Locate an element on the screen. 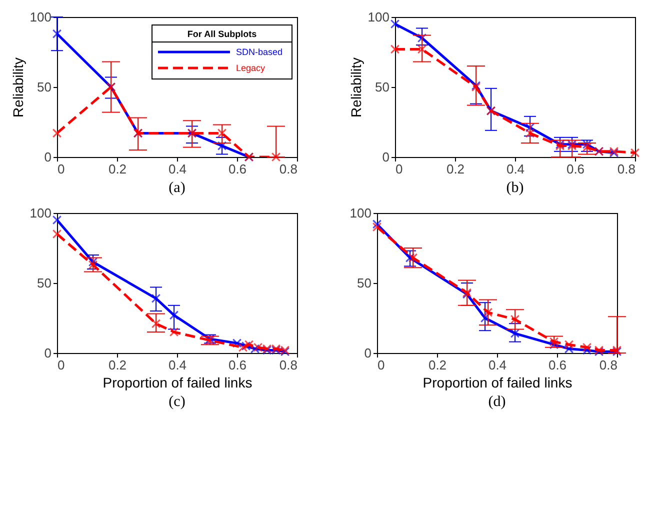  text: (a) is located at coordinates (177, 188).